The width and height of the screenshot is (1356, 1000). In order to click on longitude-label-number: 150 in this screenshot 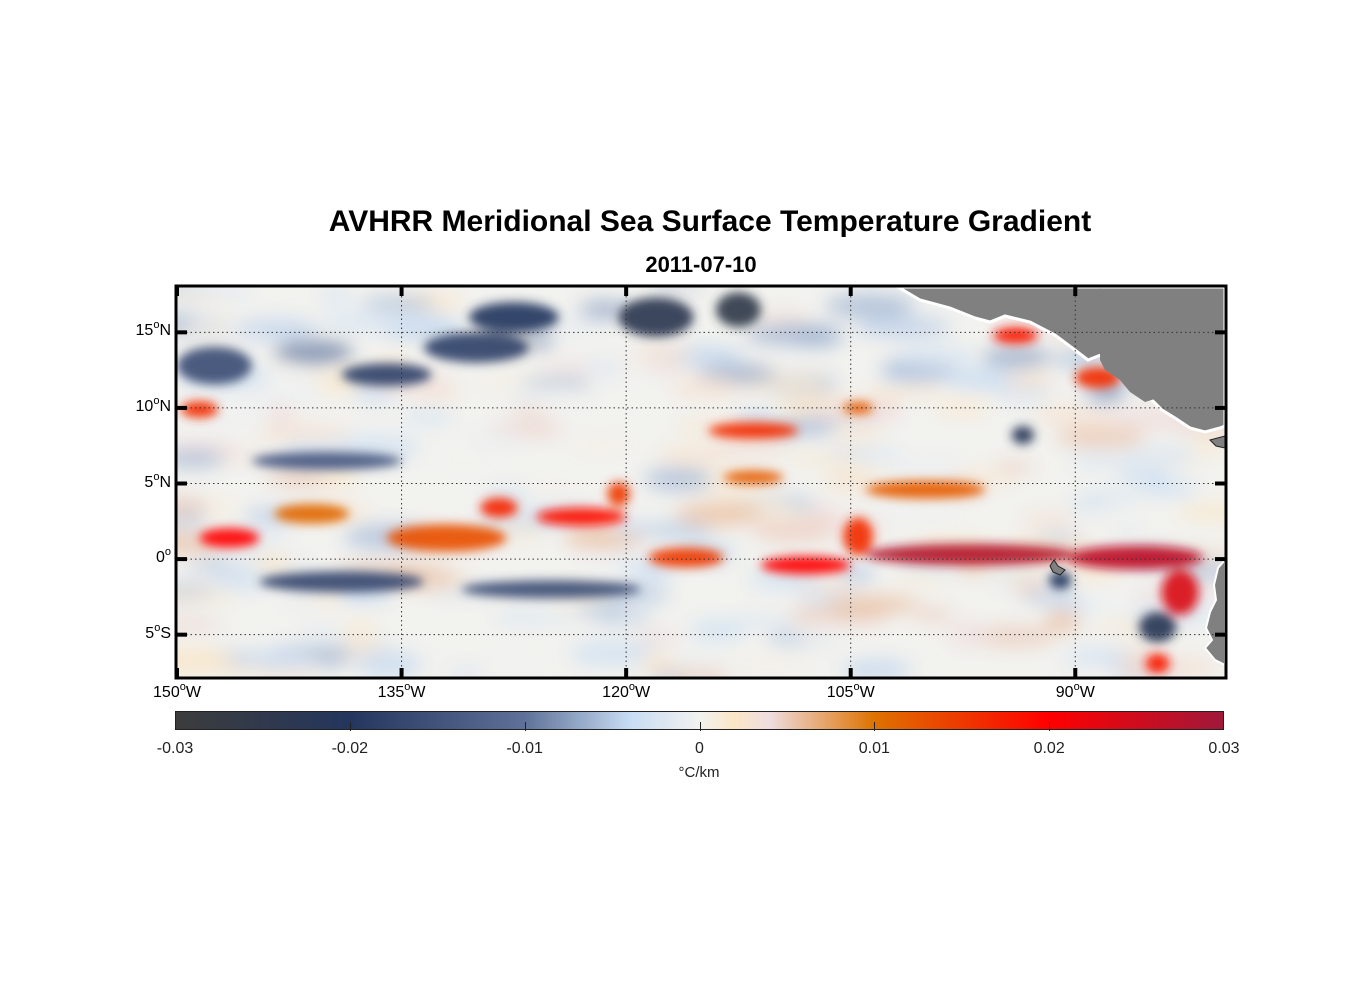, I will do `click(166, 692)`.